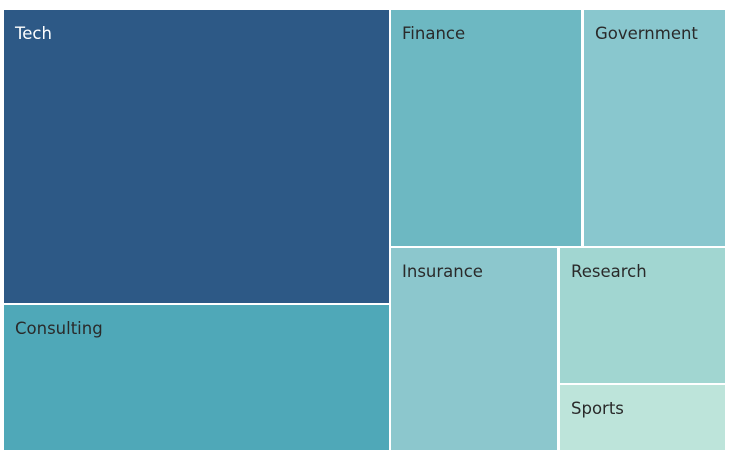 This screenshot has width=732, height=457. What do you see at coordinates (434, 33) in the screenshot?
I see `treemap-tile-label: Finance` at bounding box center [434, 33].